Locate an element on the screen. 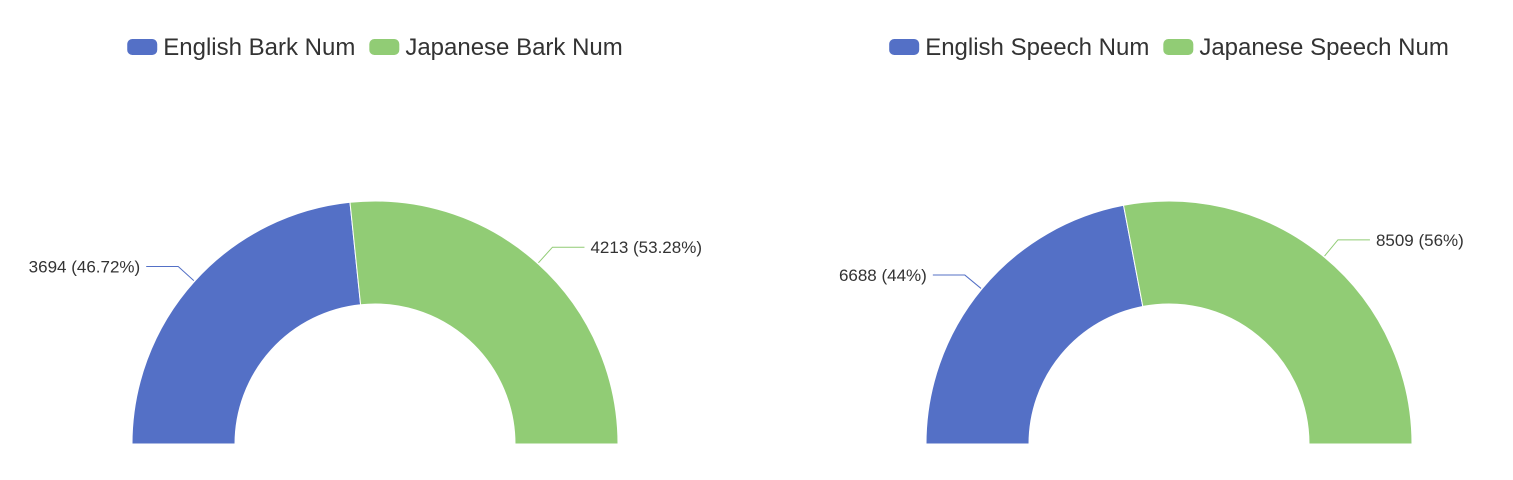 This screenshot has height=480, width=1513. legend-label: English Speech Num is located at coordinates (1037, 47).